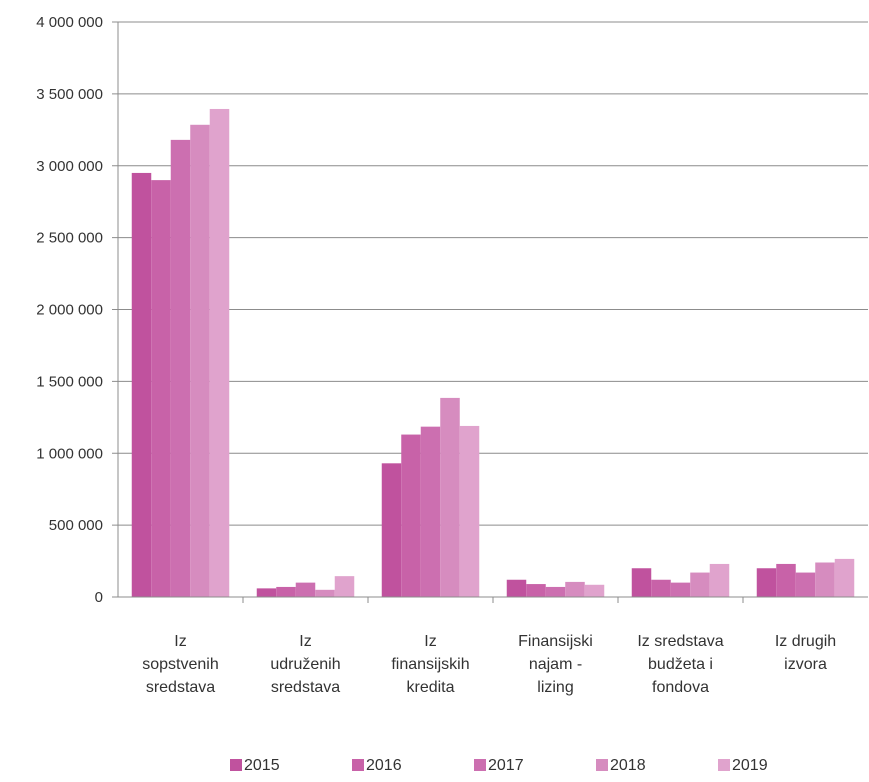 This screenshot has width=869, height=782. I want to click on legend-swatch-2017, so click(480, 765).